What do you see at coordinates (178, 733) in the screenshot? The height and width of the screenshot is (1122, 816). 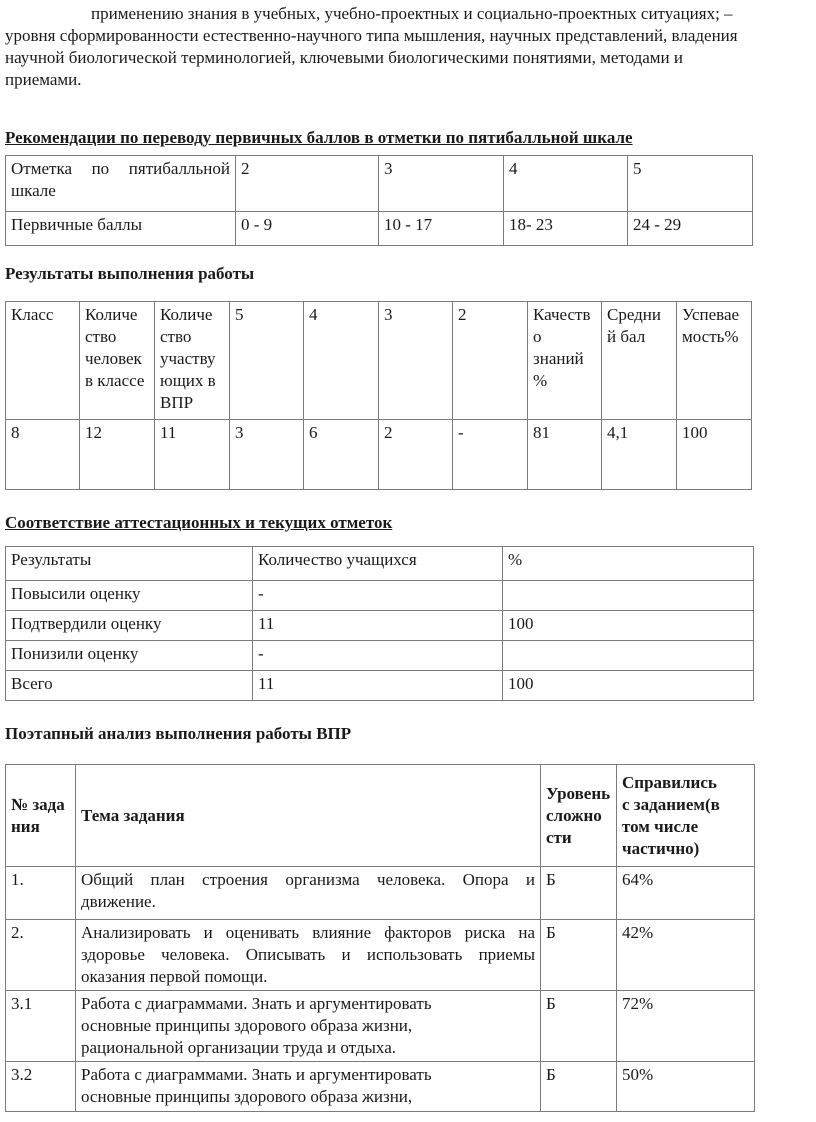 I see `heading-stepwise-analysis: Поэтапный анализ выполнения работы ВПР` at bounding box center [178, 733].